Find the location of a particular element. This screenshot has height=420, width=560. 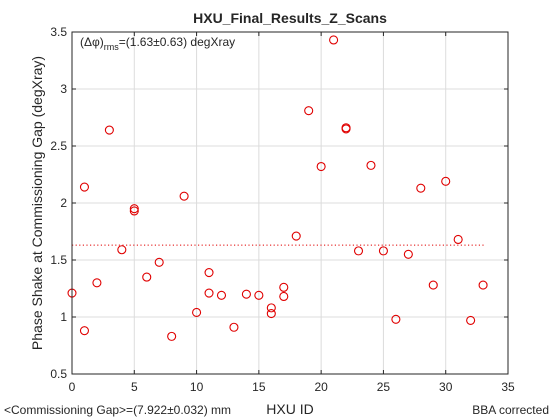

stats-annotation: (Δφ)rms=(1.63±0.63) degXray is located at coordinates (157, 43).